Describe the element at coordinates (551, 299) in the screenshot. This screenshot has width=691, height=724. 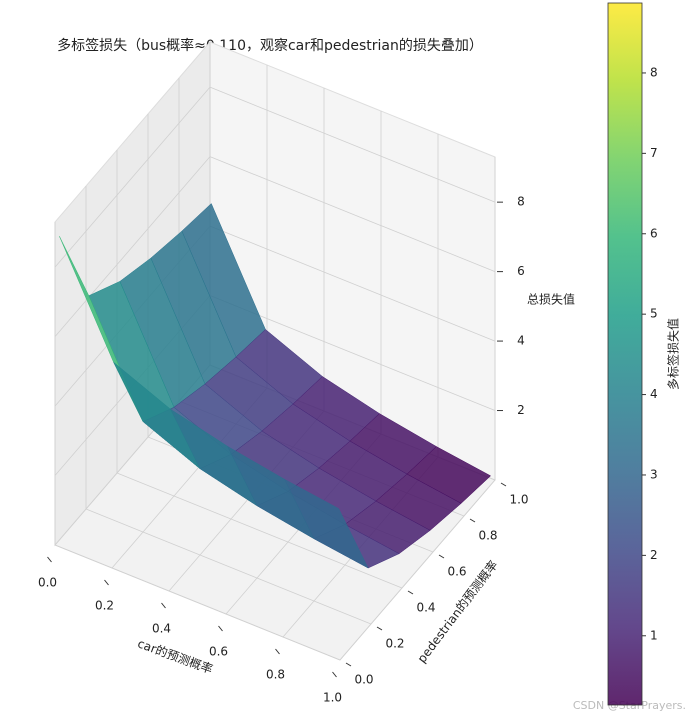
I see `z-axis-label: 总损失值` at that location.